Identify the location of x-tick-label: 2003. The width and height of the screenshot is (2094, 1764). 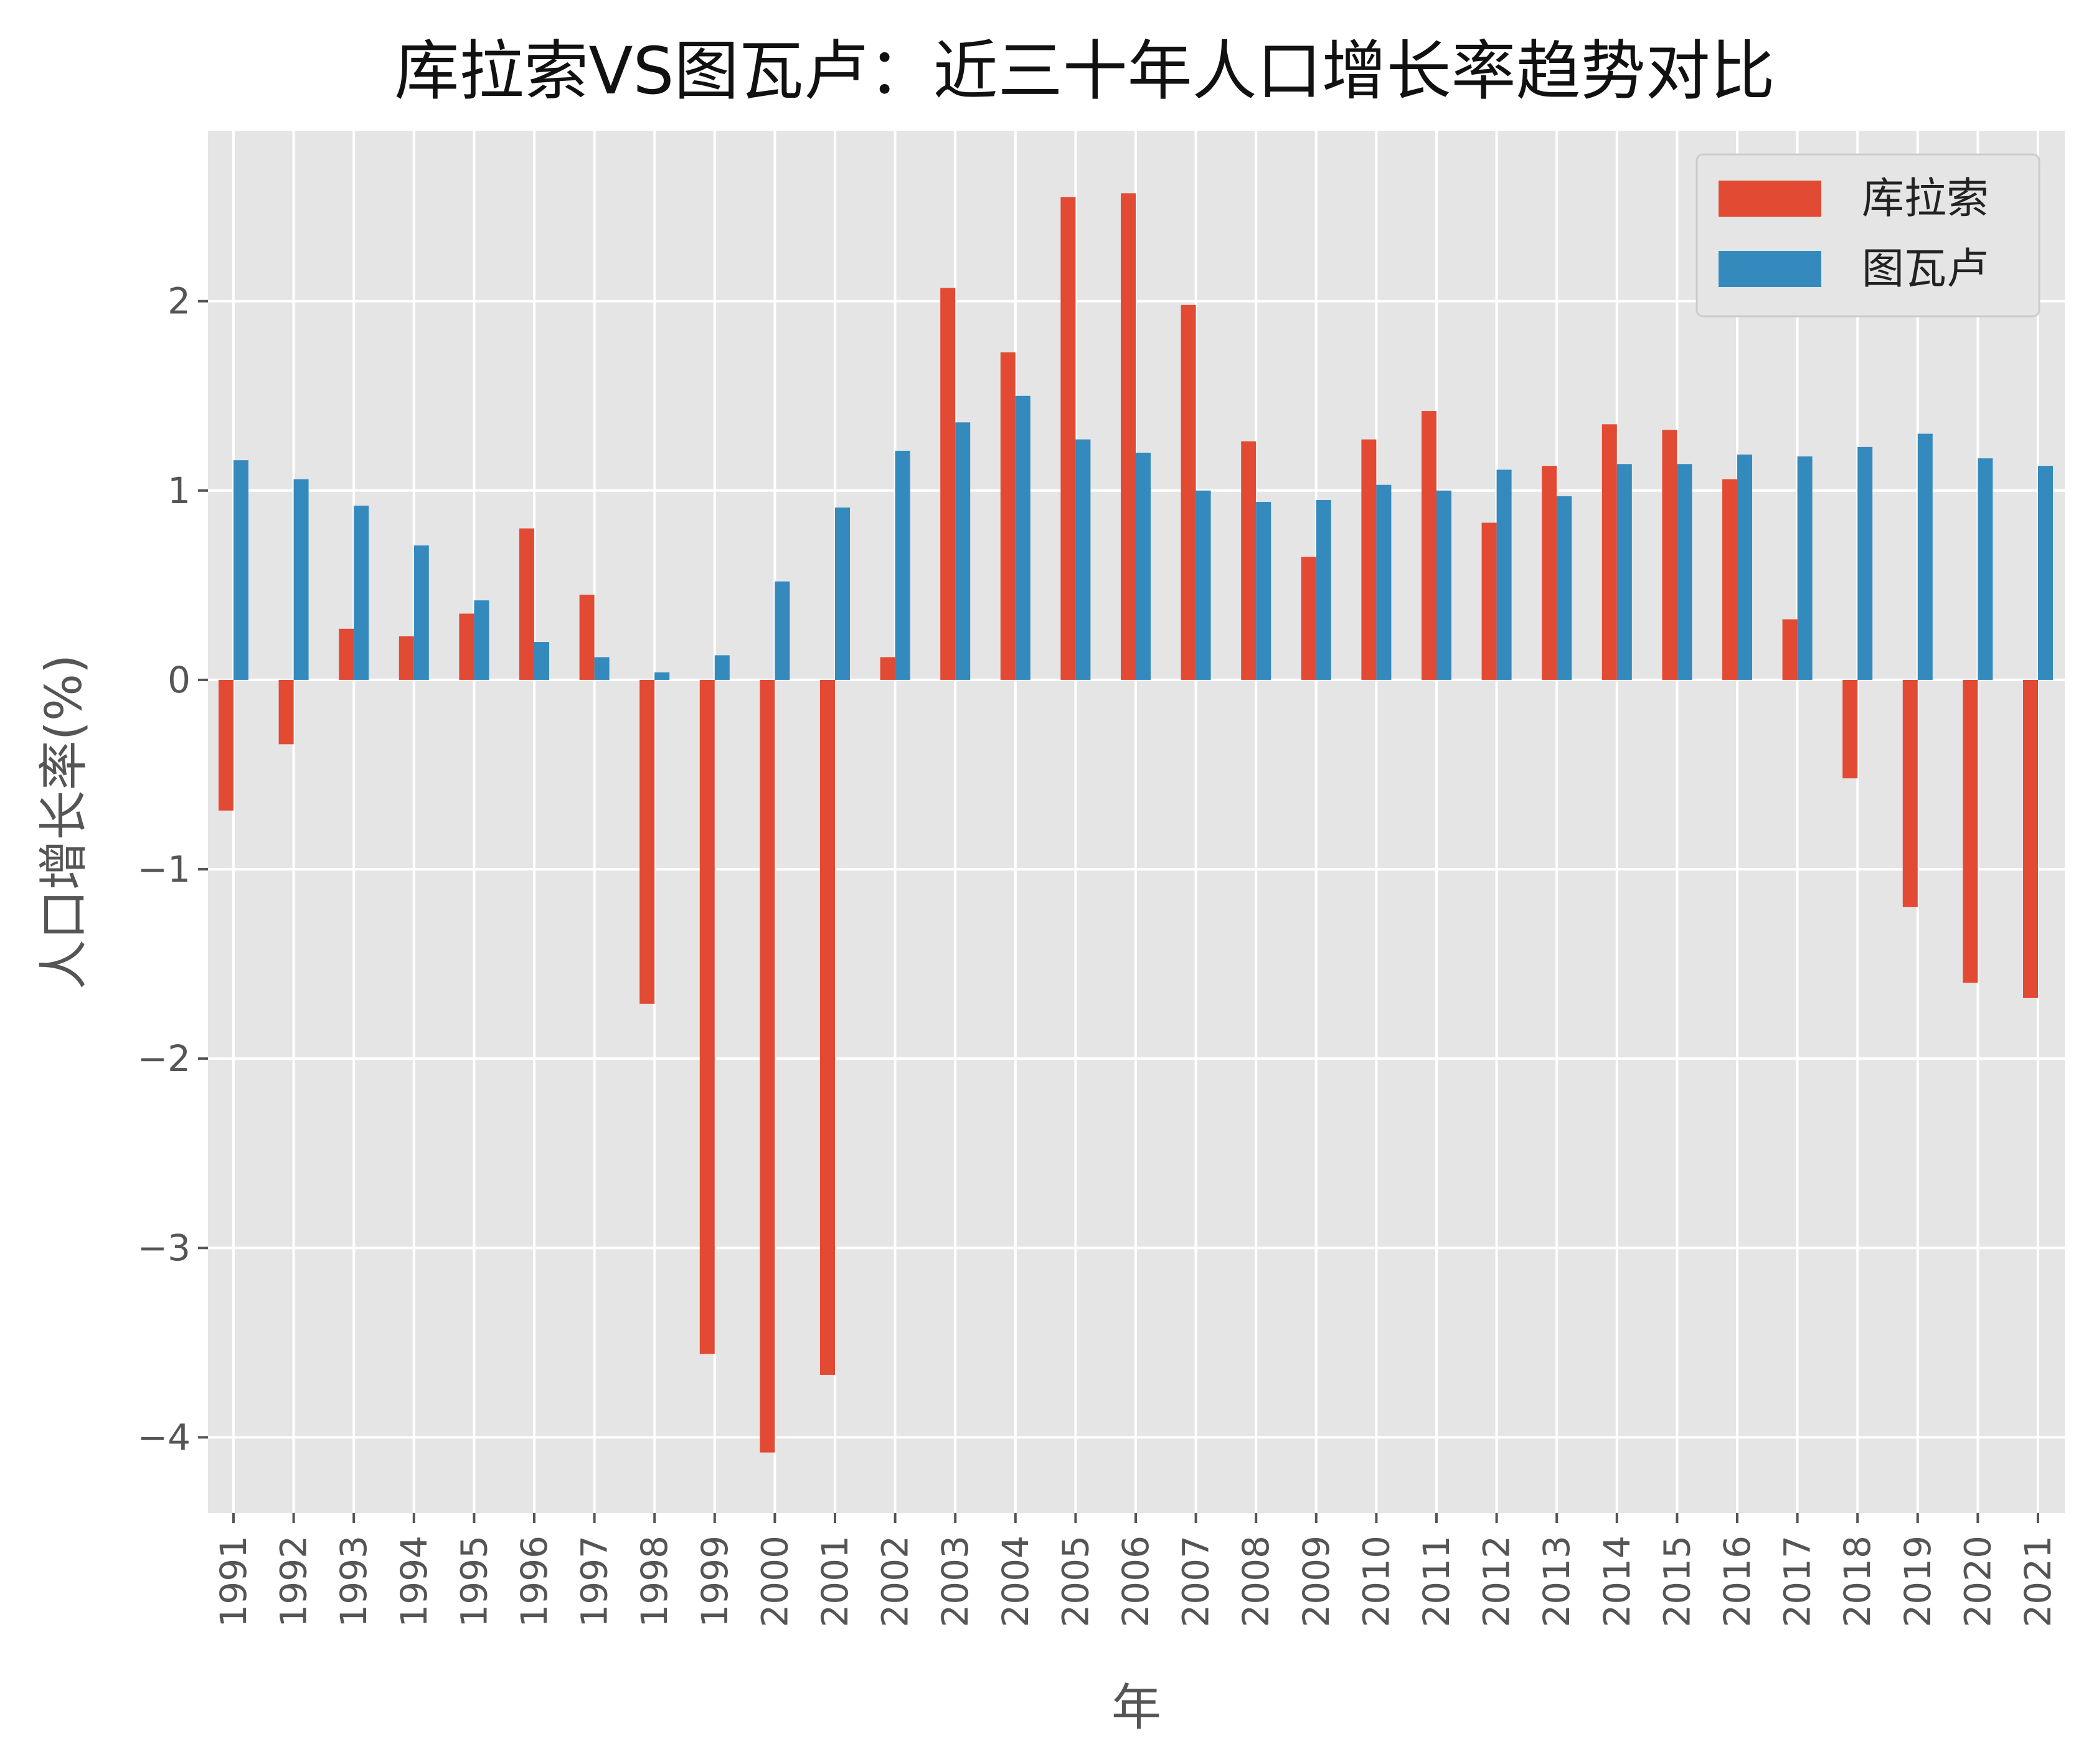
(955, 1582).